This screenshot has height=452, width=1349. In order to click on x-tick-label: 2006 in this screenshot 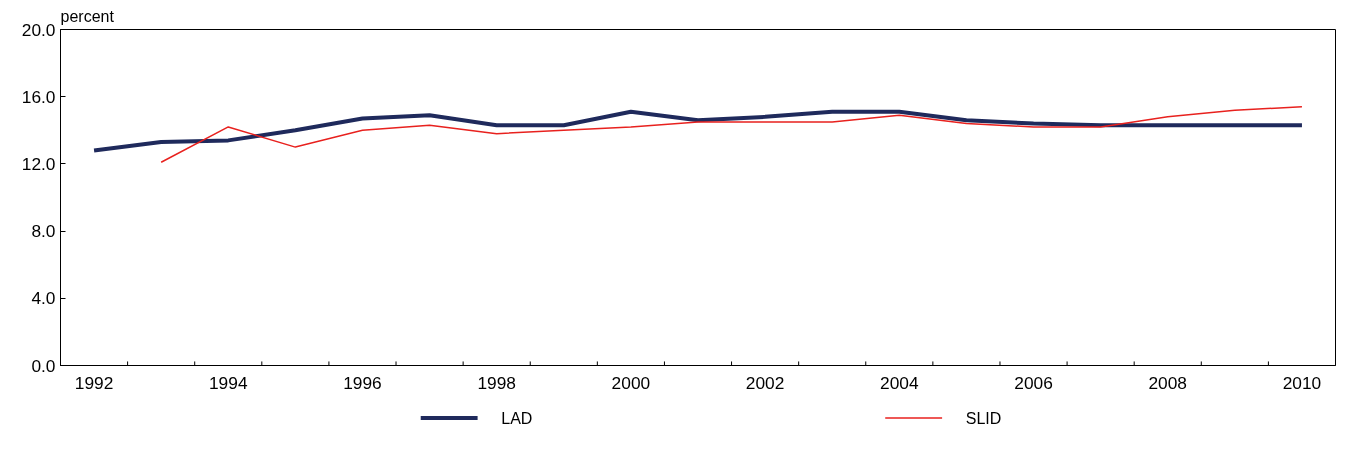, I will do `click(1033, 382)`.